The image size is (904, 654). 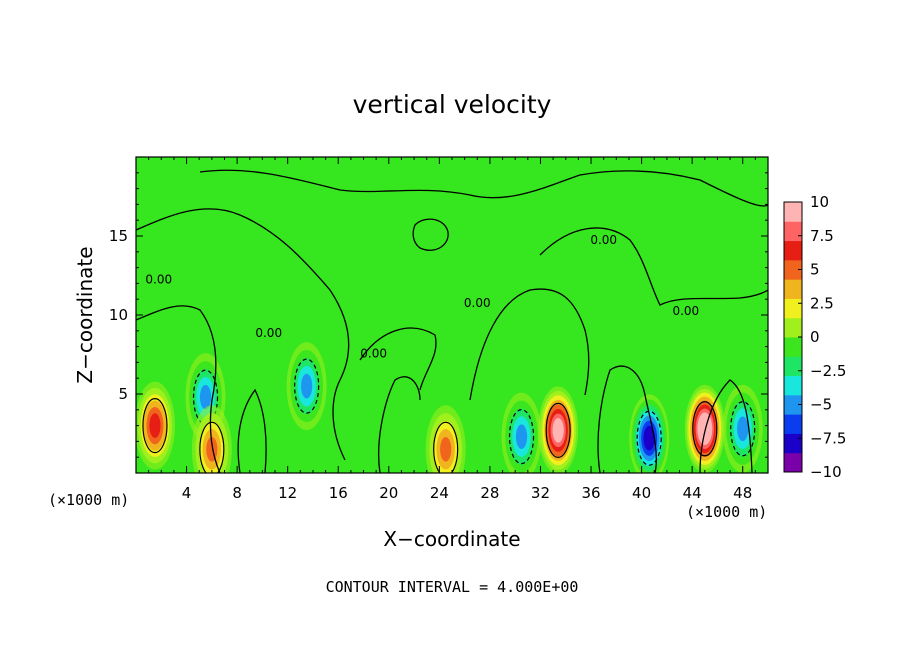 I want to click on x-tick-label: 48, so click(x=742, y=493).